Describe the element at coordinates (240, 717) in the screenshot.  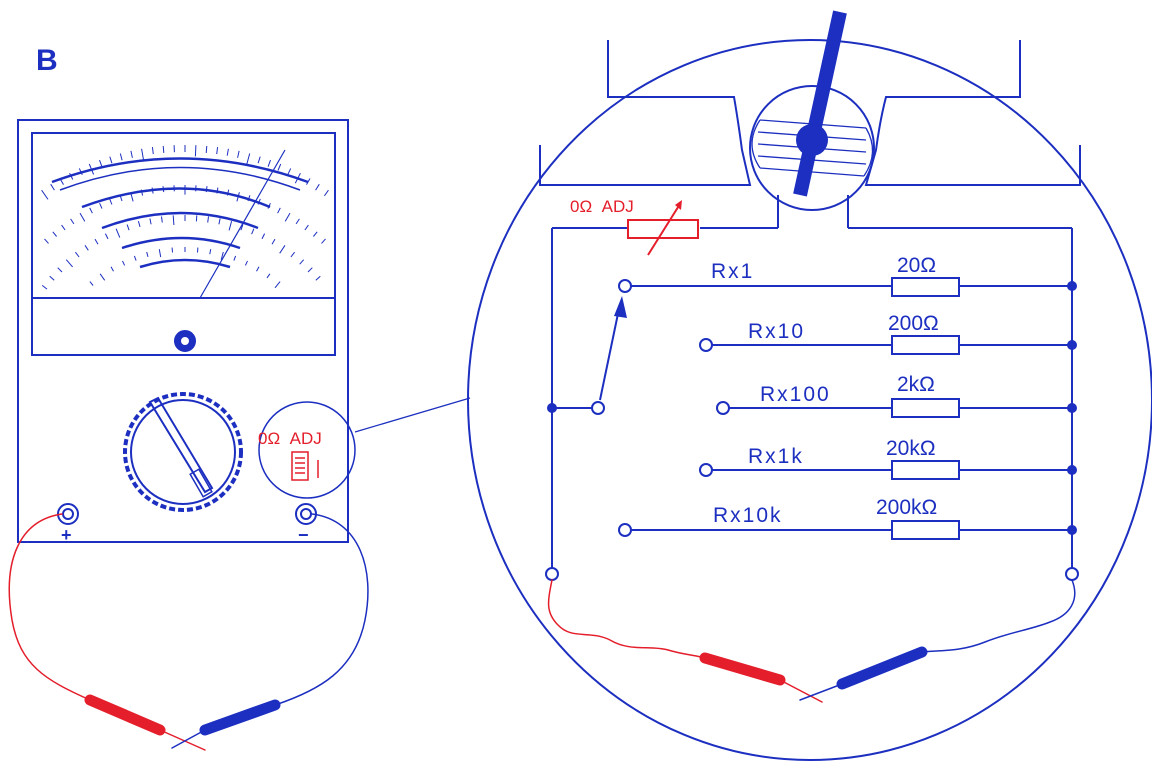
I see `negative-probe` at that location.